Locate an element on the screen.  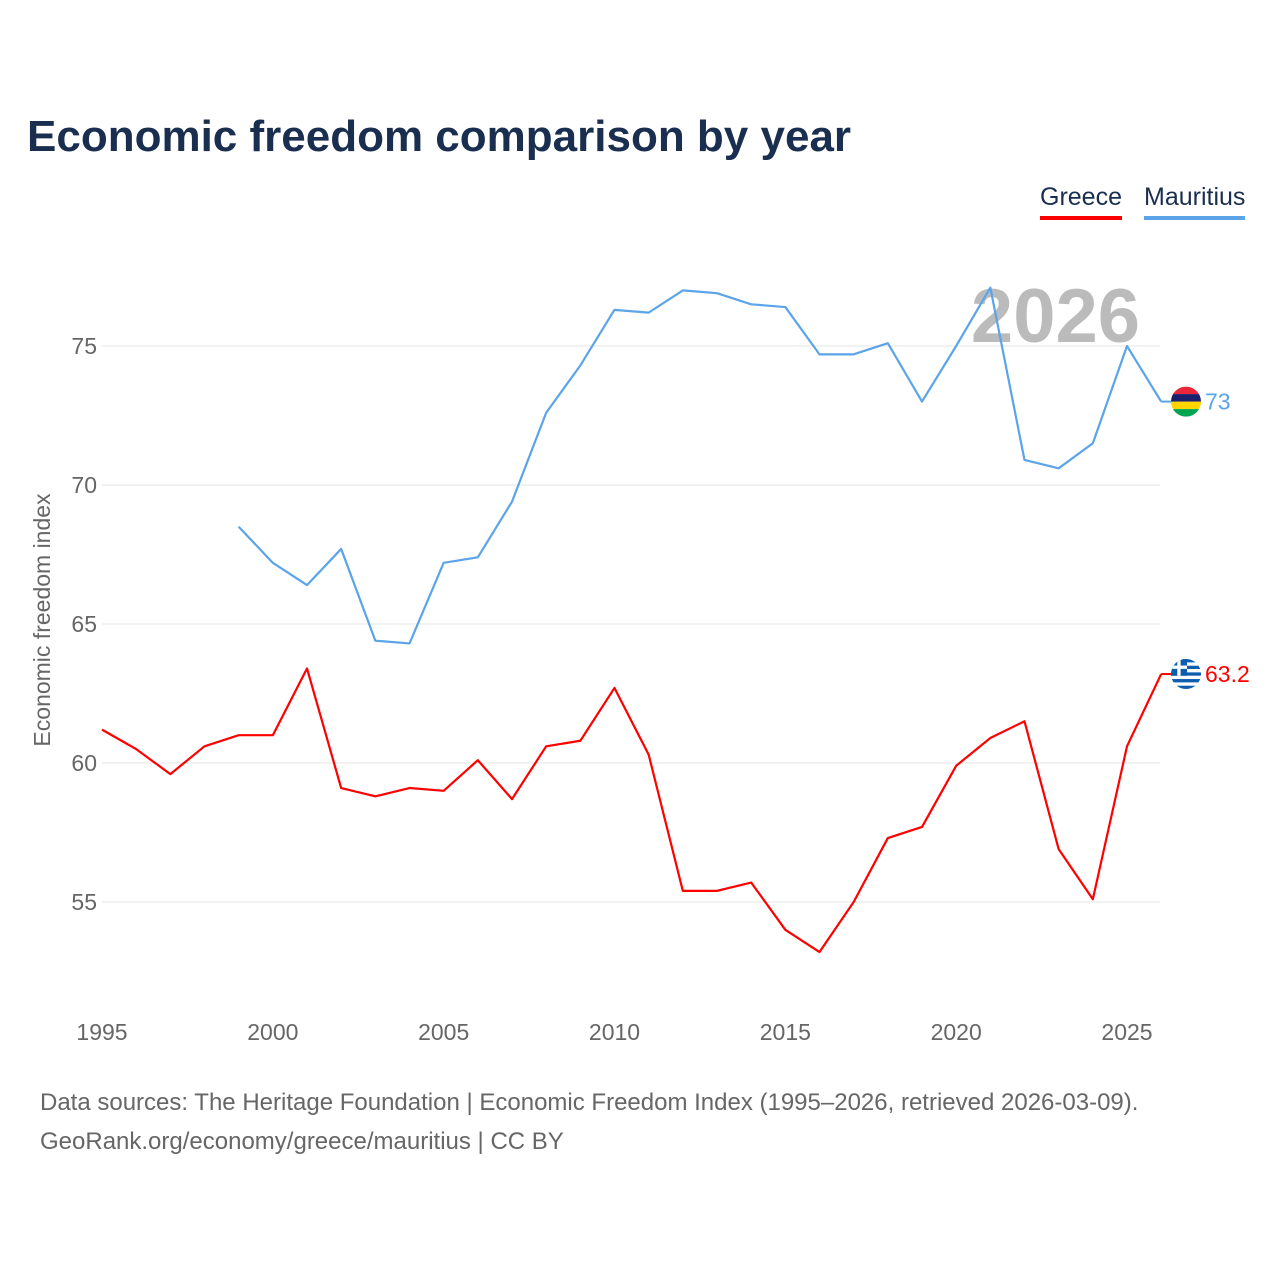
y-tick-label: 65 is located at coordinates (84, 624).